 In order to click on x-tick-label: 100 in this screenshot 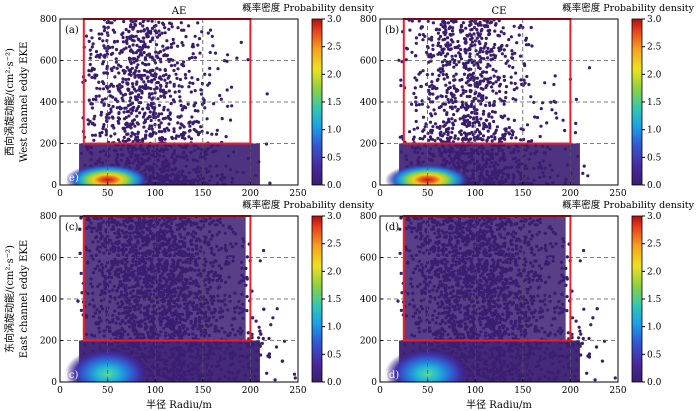, I will do `click(475, 194)`.